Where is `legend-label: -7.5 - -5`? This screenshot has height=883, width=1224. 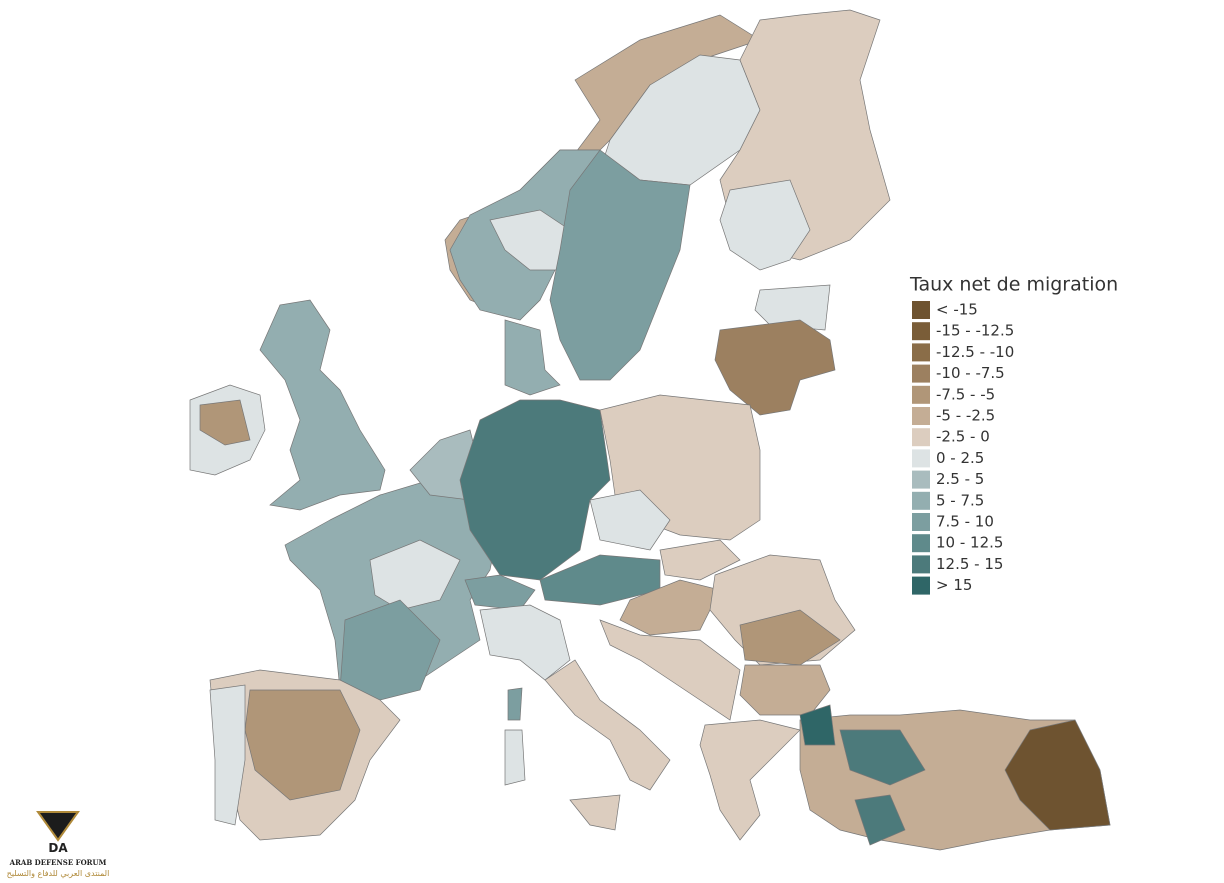
legend-label: -7.5 - -5 is located at coordinates (965, 394).